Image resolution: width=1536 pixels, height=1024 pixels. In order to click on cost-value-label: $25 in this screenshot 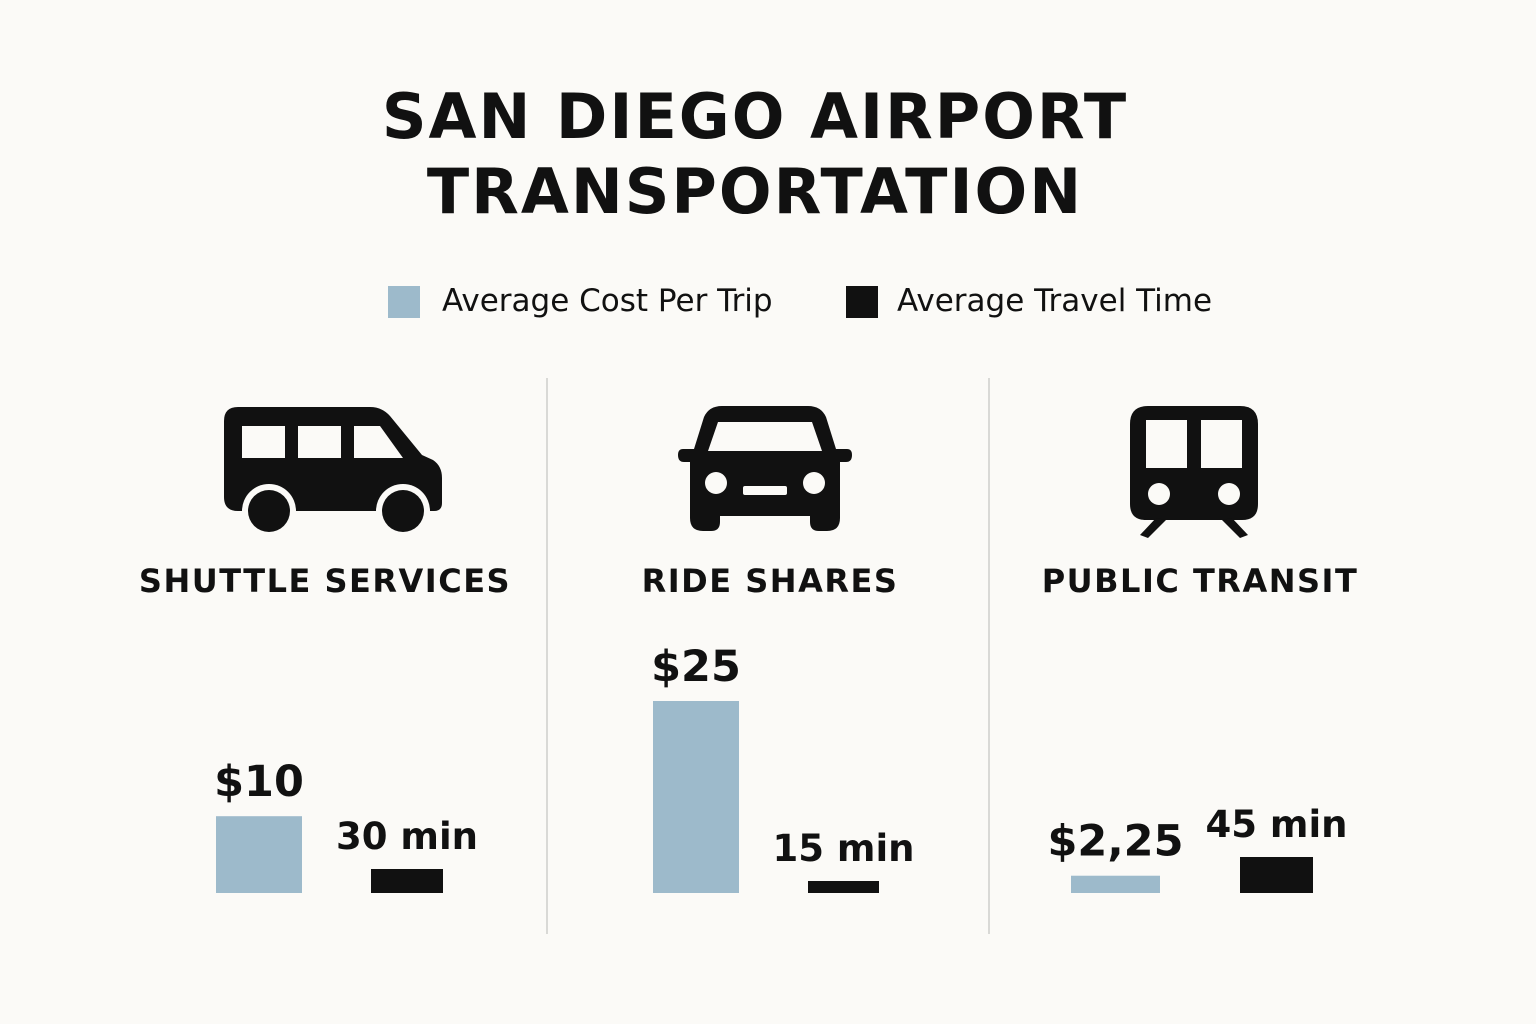, I will do `click(696, 667)`.